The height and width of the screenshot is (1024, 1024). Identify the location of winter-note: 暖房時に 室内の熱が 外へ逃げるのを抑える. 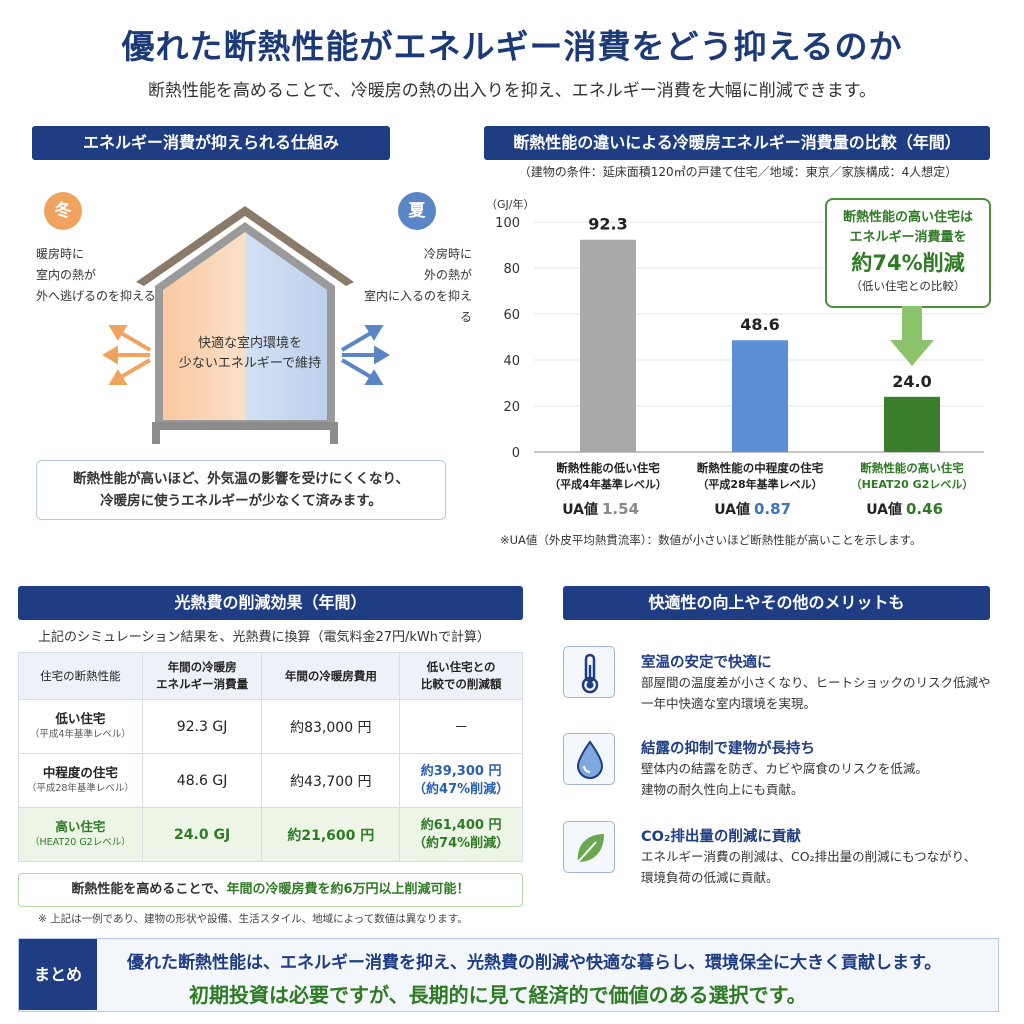
(96, 275).